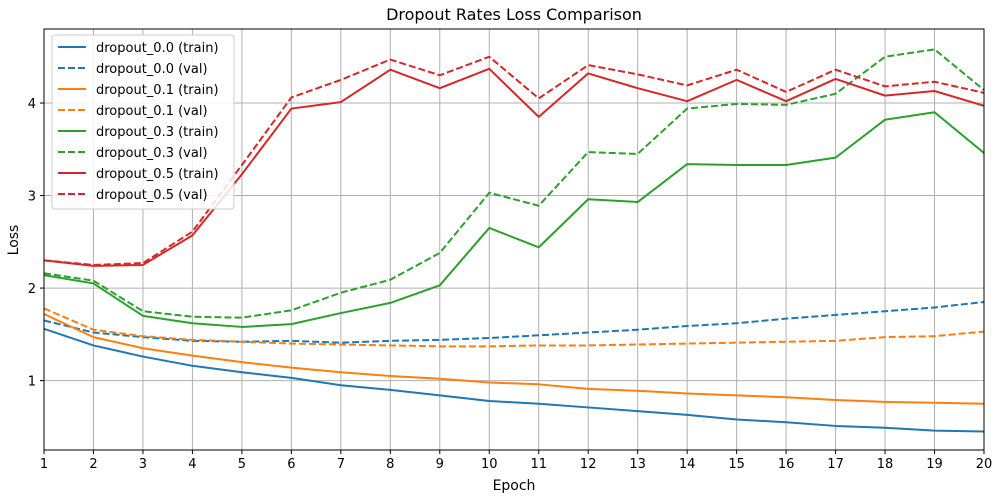 This screenshot has width=1000, height=500. What do you see at coordinates (835, 464) in the screenshot?
I see `x-tick-label: 17` at bounding box center [835, 464].